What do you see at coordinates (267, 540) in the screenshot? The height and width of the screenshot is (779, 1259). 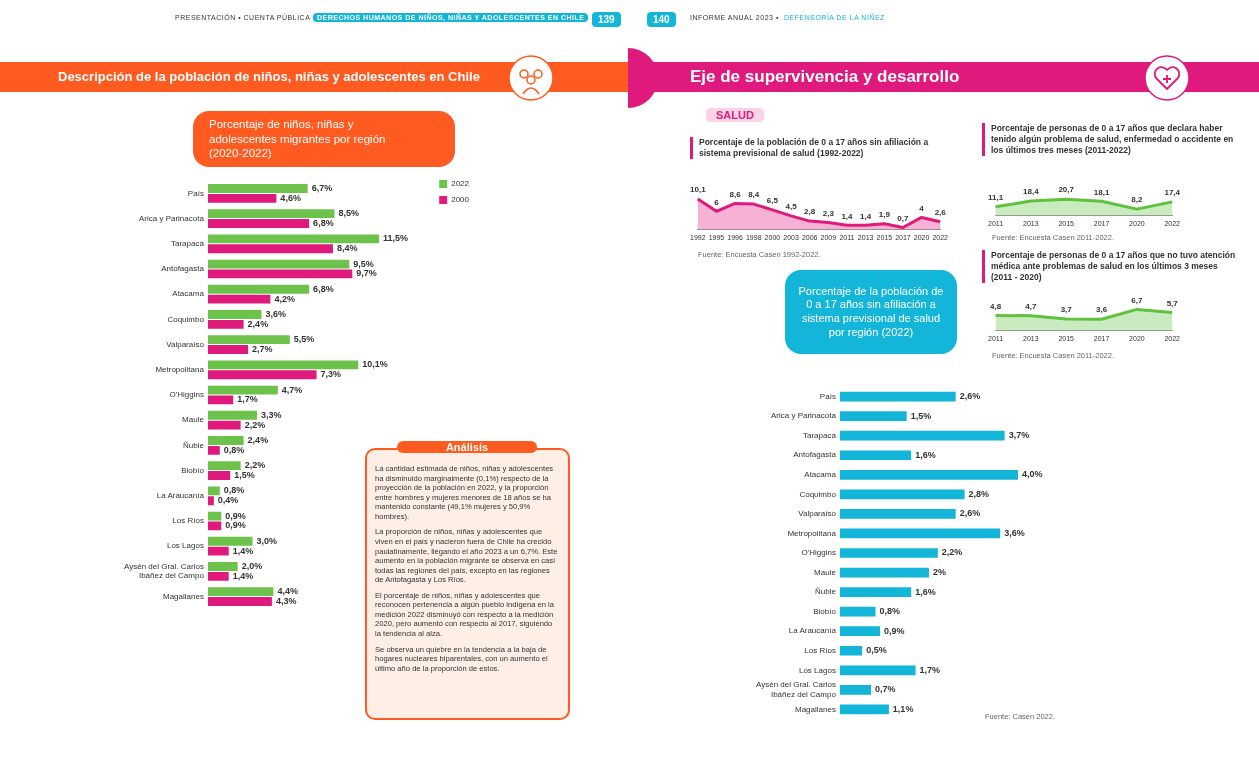 I see `data-label: 3,0%` at bounding box center [267, 540].